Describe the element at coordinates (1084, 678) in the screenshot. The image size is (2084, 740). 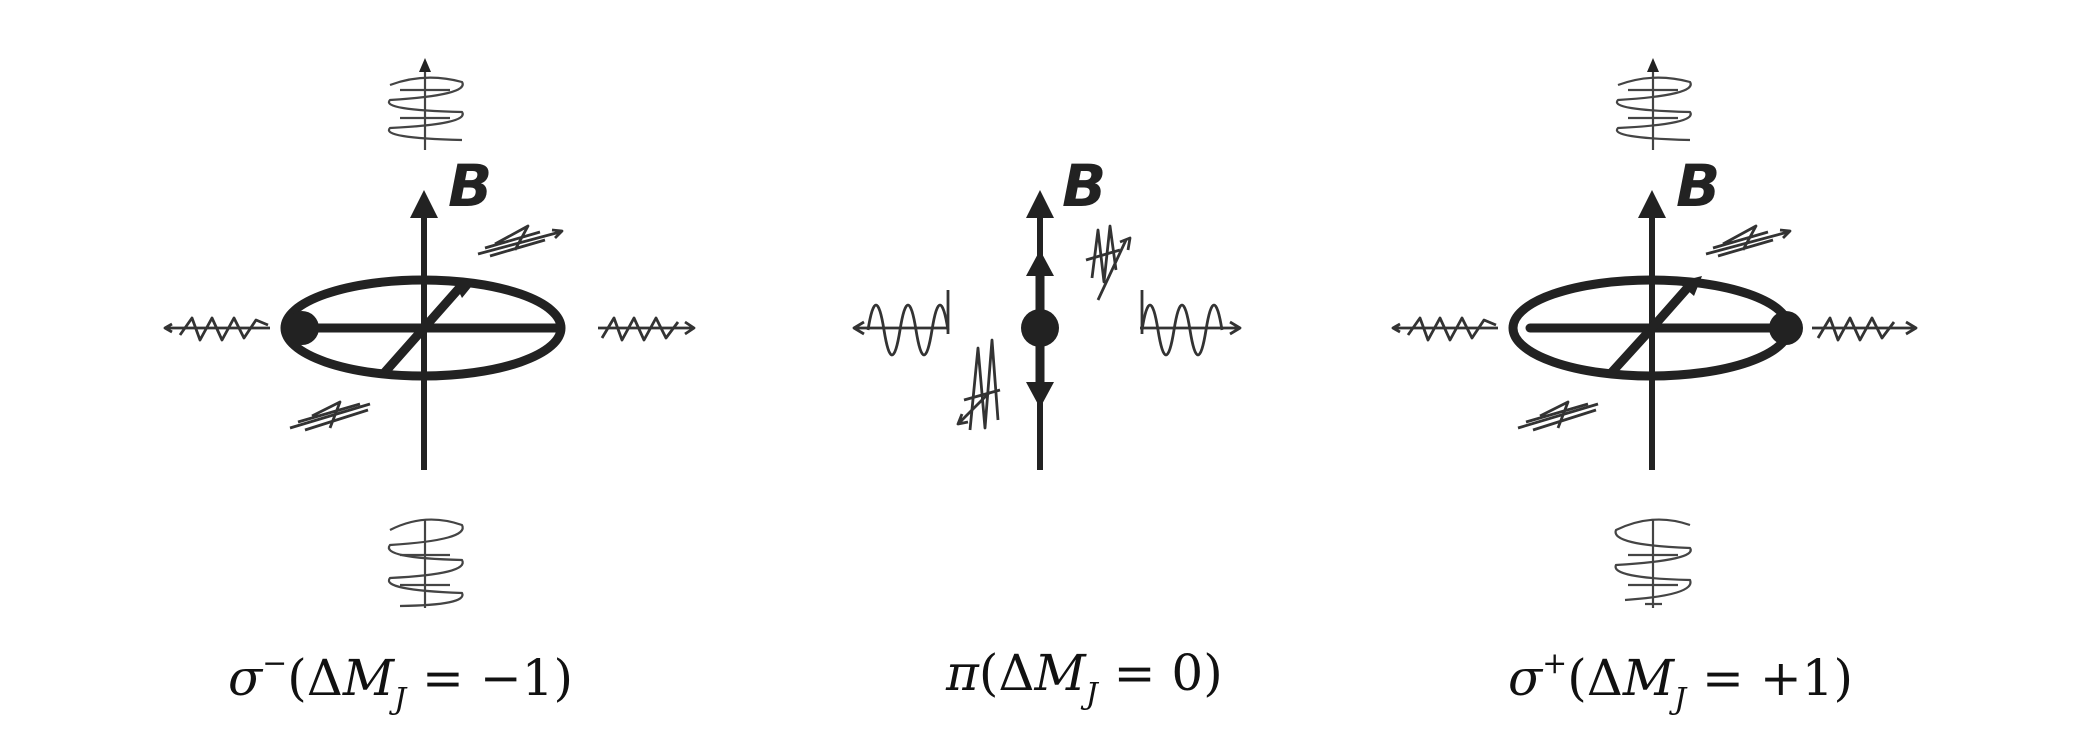
I see `caption-pi: π(ΔMJ = 0)` at that location.